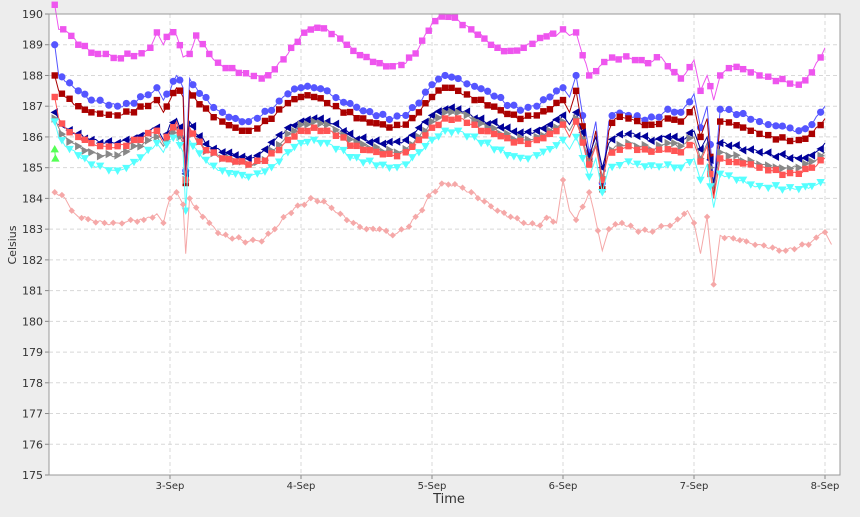 This screenshot has height=517, width=860. Describe the element at coordinates (32, 45) in the screenshot. I see `y-tick-label: 189` at that location.